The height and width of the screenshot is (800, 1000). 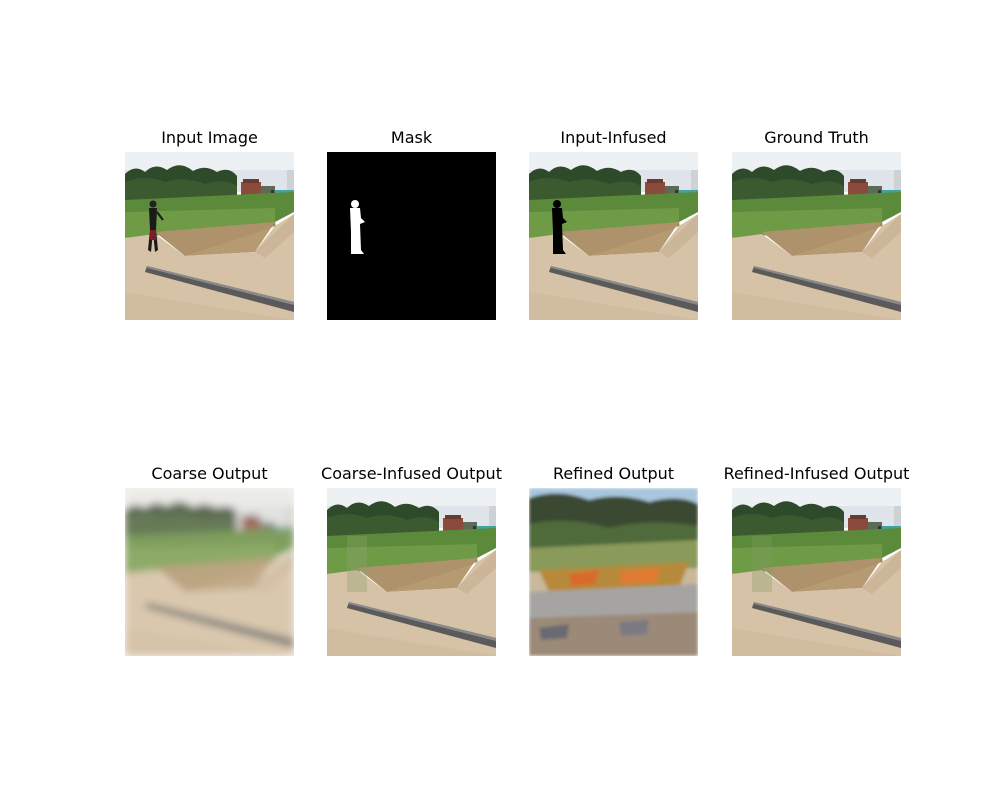 What do you see at coordinates (816, 236) in the screenshot?
I see `ground-truth-image` at bounding box center [816, 236].